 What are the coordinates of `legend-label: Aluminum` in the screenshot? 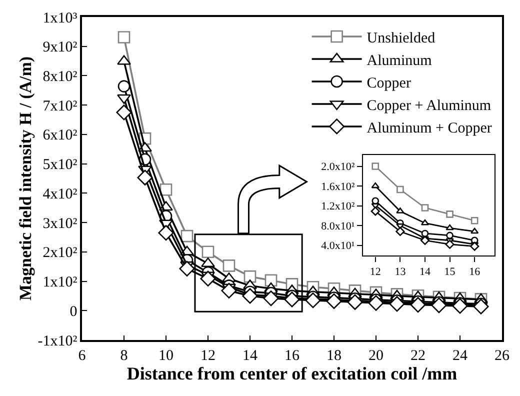 It's located at (399, 60).